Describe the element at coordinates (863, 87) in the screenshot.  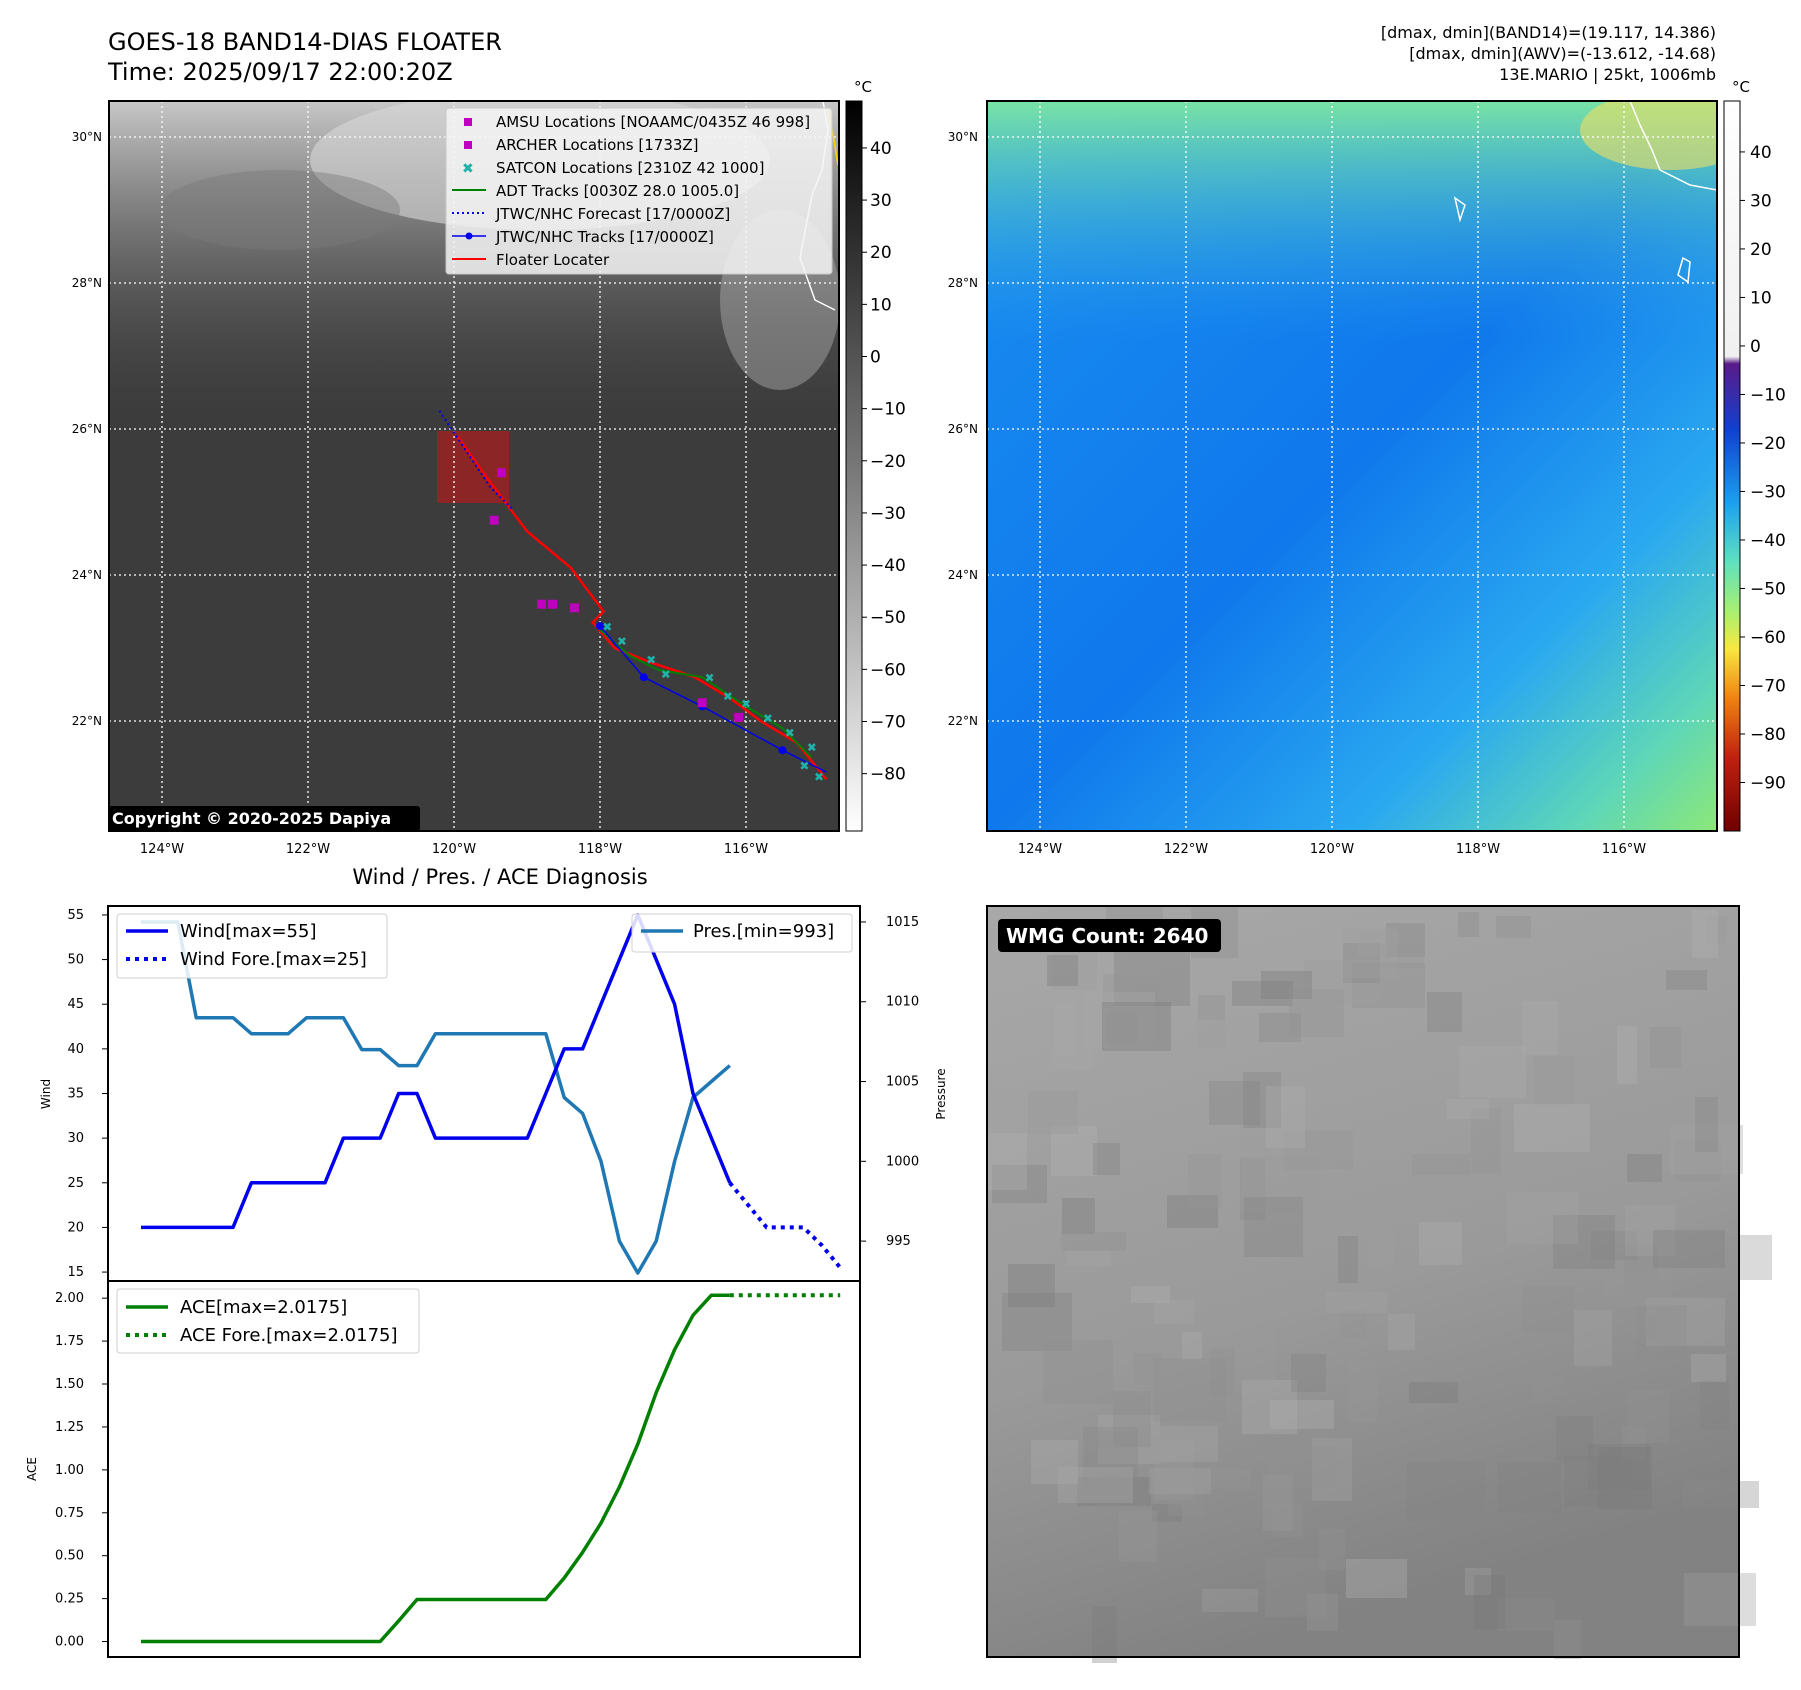
I see `ir-colorbar-unit: °C` at that location.